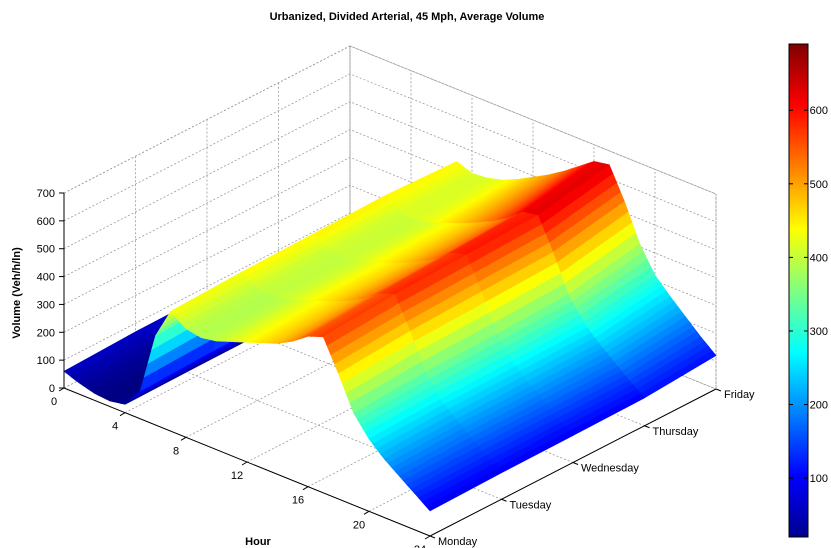 The height and width of the screenshot is (548, 831). Describe the element at coordinates (298, 501) in the screenshot. I see `x-tick-label: 16` at that location.